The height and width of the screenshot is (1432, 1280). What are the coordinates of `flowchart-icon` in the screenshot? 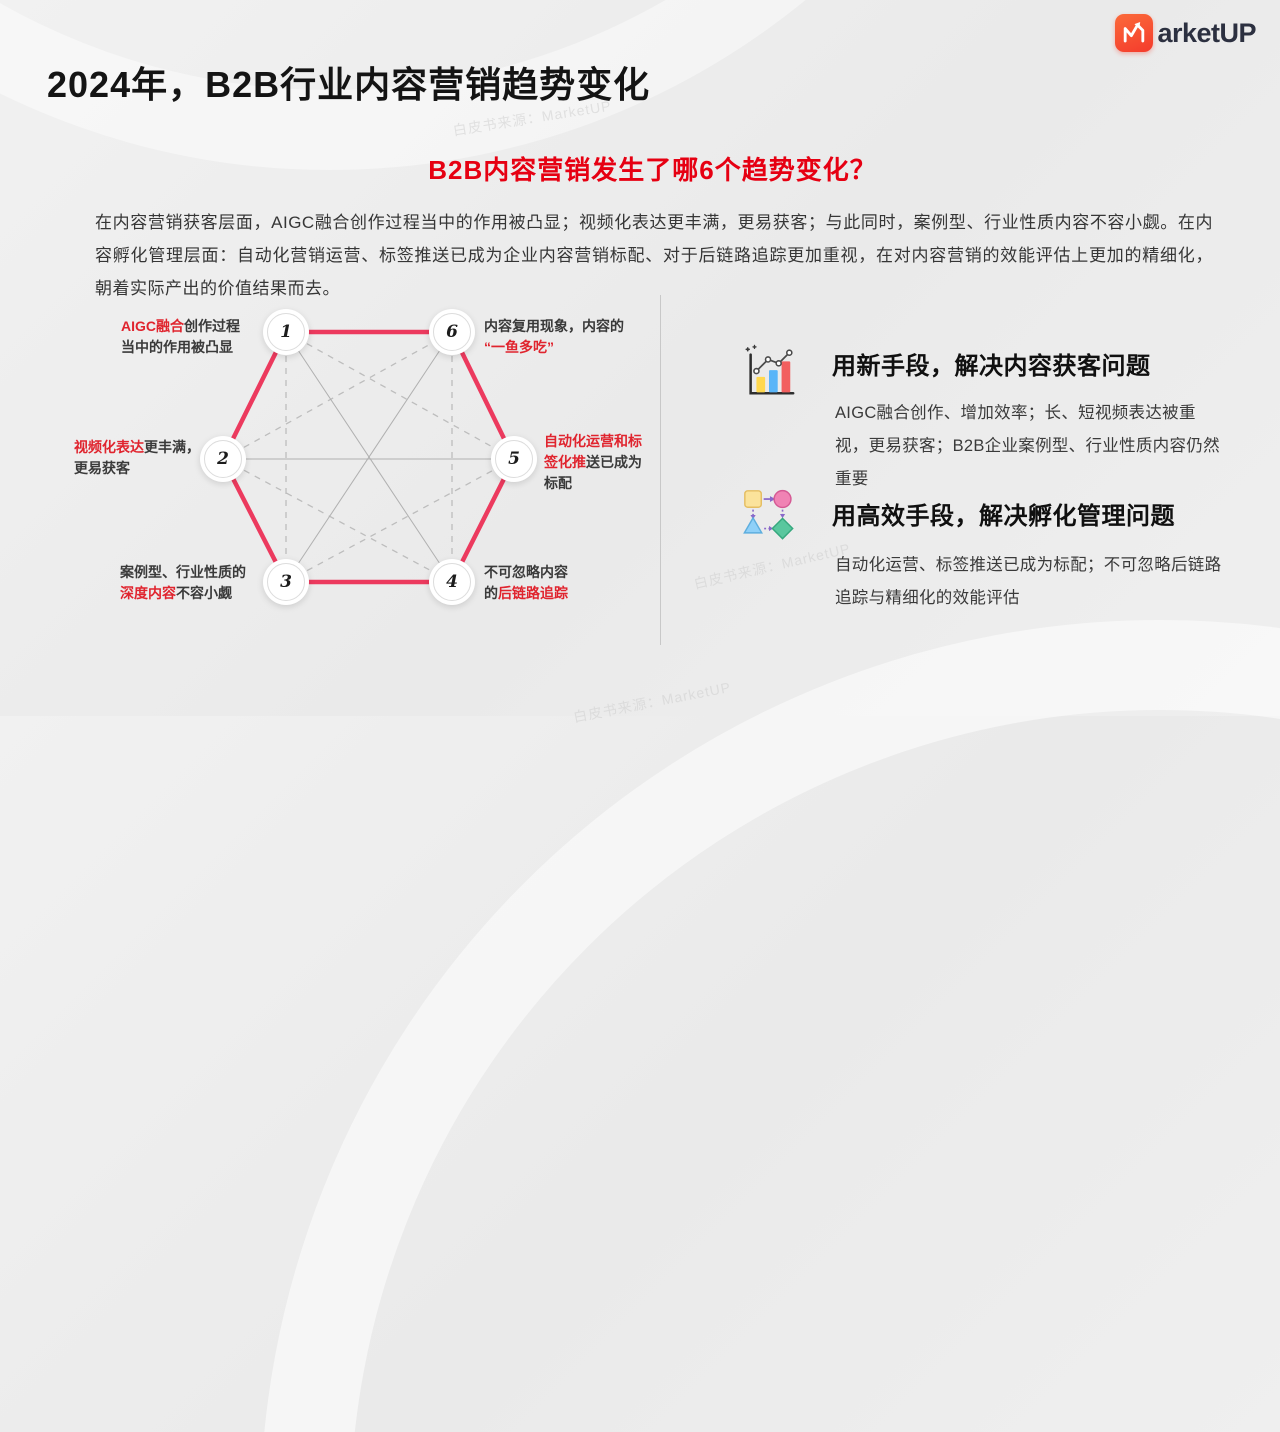 It's located at (769, 517).